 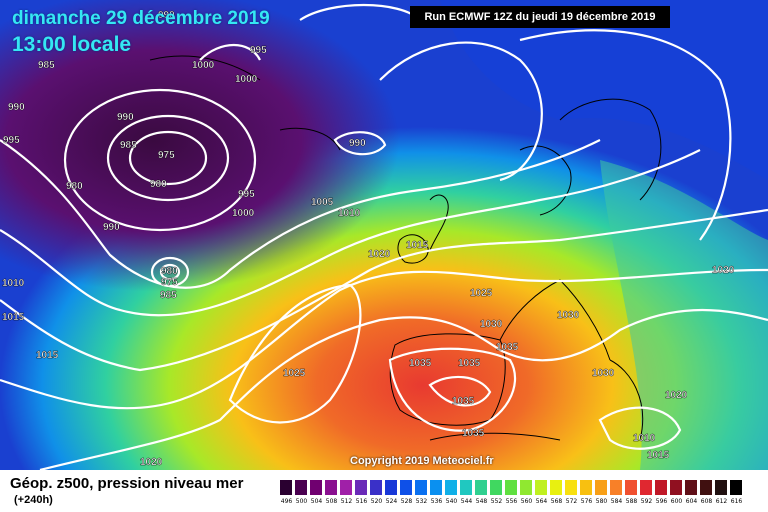 What do you see at coordinates (421, 501) in the screenshot?
I see `scale-tick-532: 532` at bounding box center [421, 501].